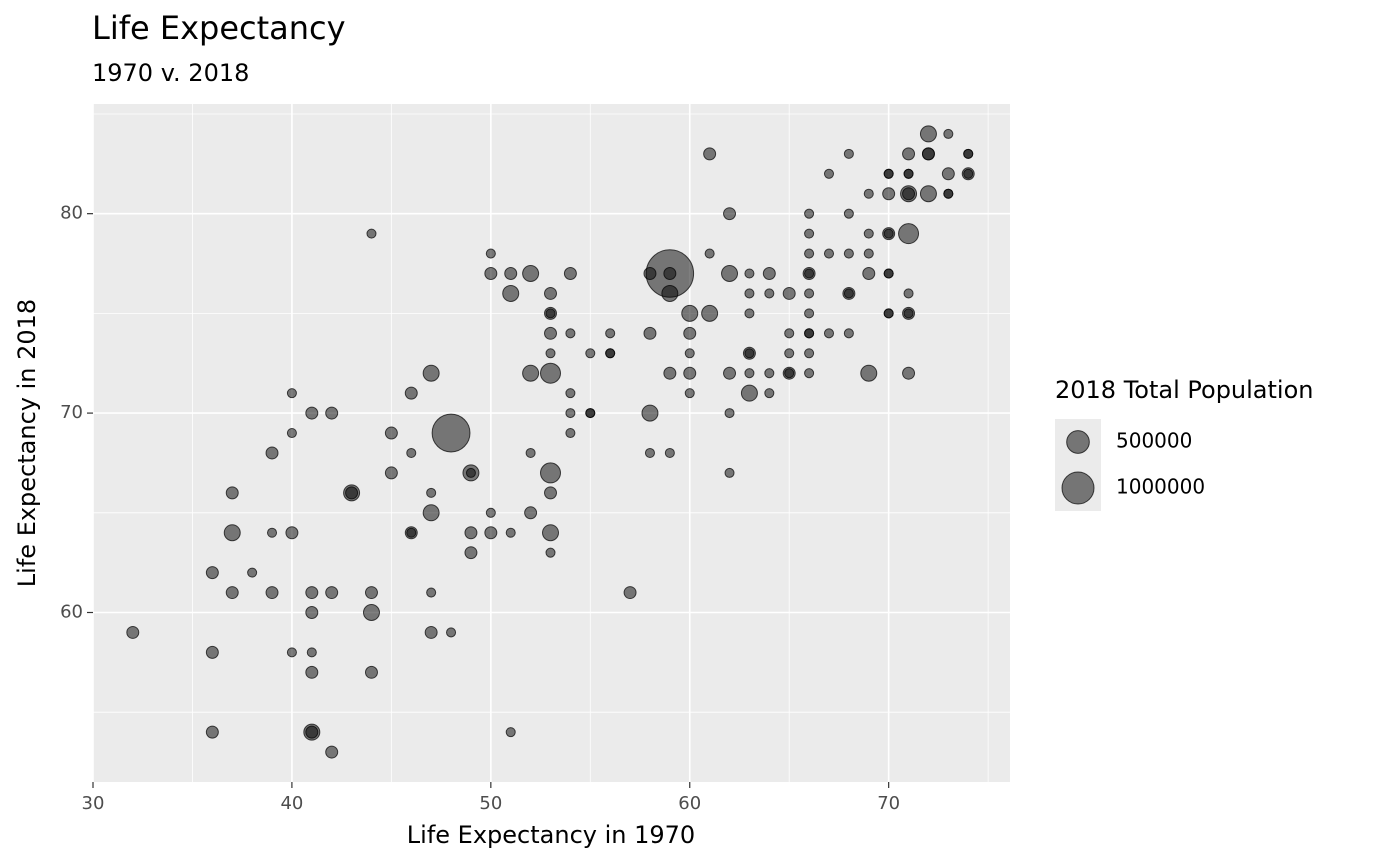 The image size is (1400, 866). Describe the element at coordinates (1184, 390) in the screenshot. I see `legend-title: 2018 Total Population` at that location.